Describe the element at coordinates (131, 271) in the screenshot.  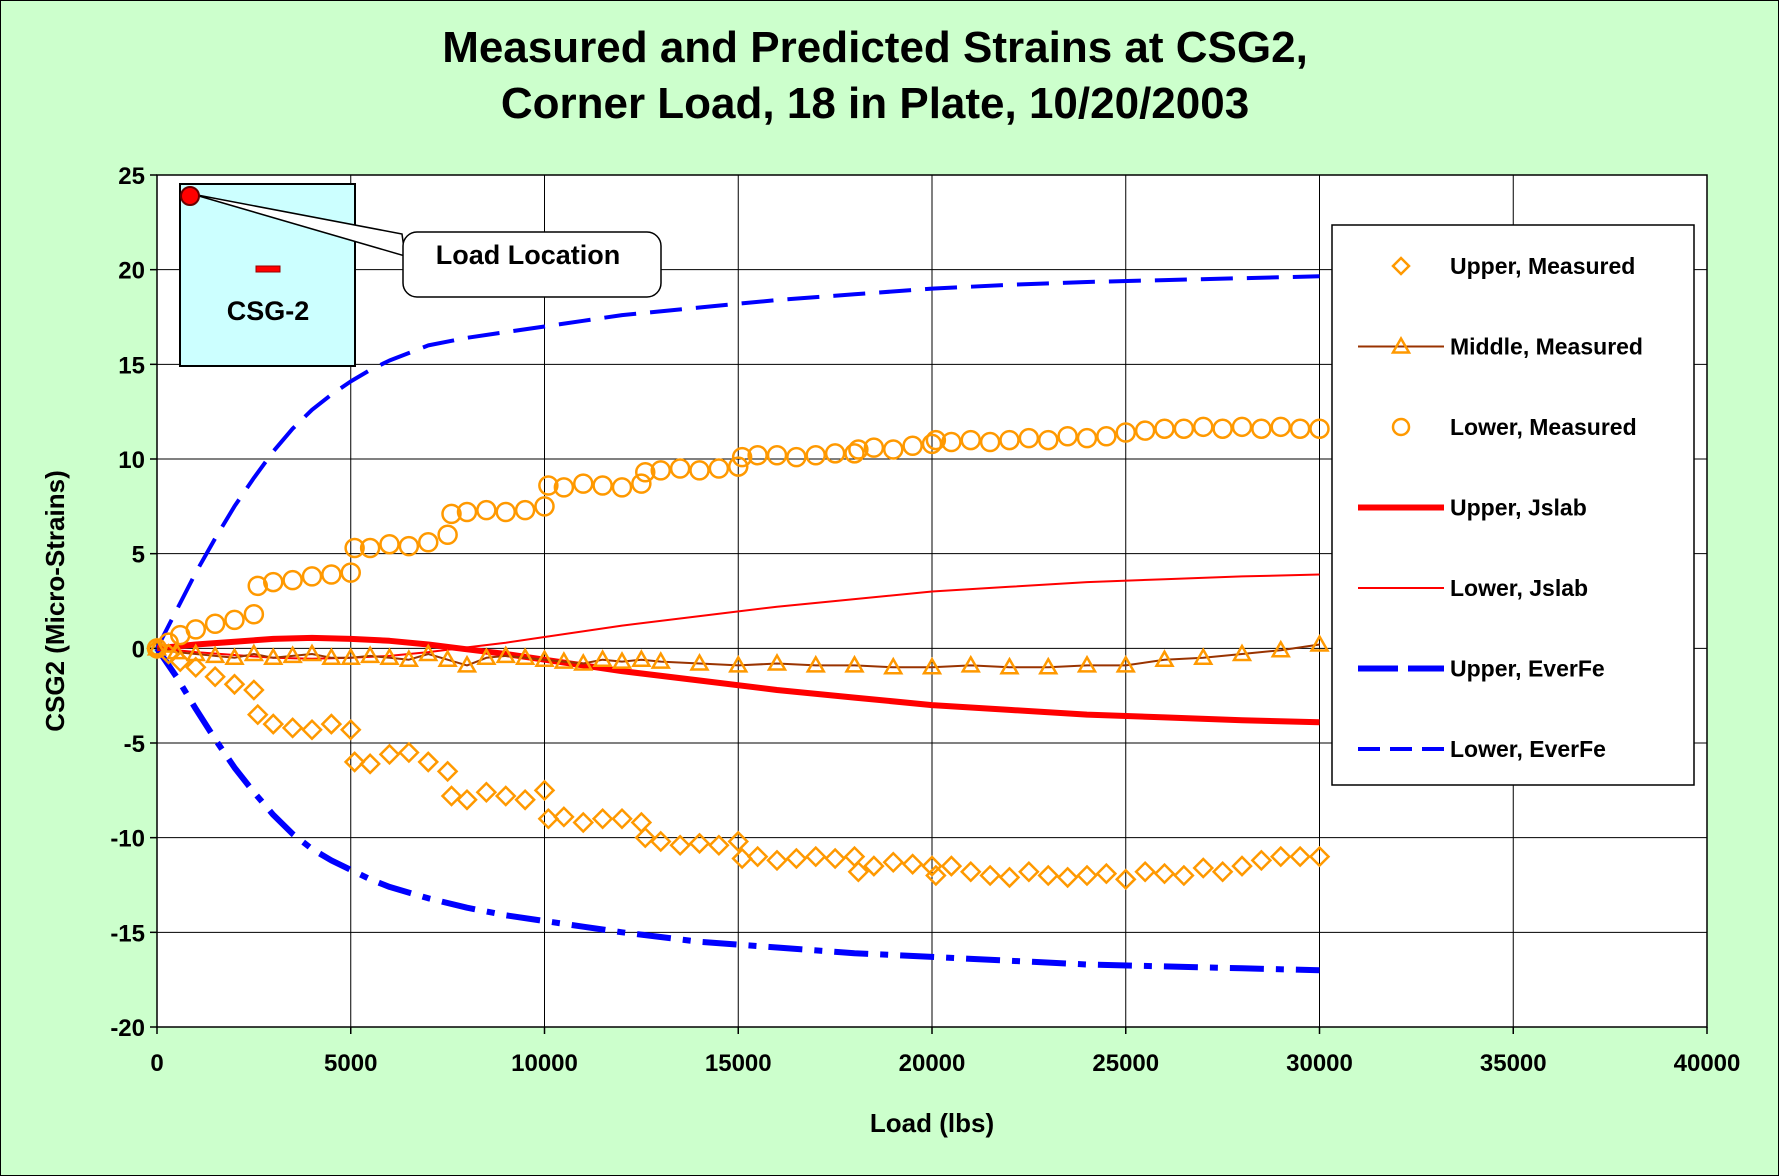
I see `y-tick-label: 20` at that location.